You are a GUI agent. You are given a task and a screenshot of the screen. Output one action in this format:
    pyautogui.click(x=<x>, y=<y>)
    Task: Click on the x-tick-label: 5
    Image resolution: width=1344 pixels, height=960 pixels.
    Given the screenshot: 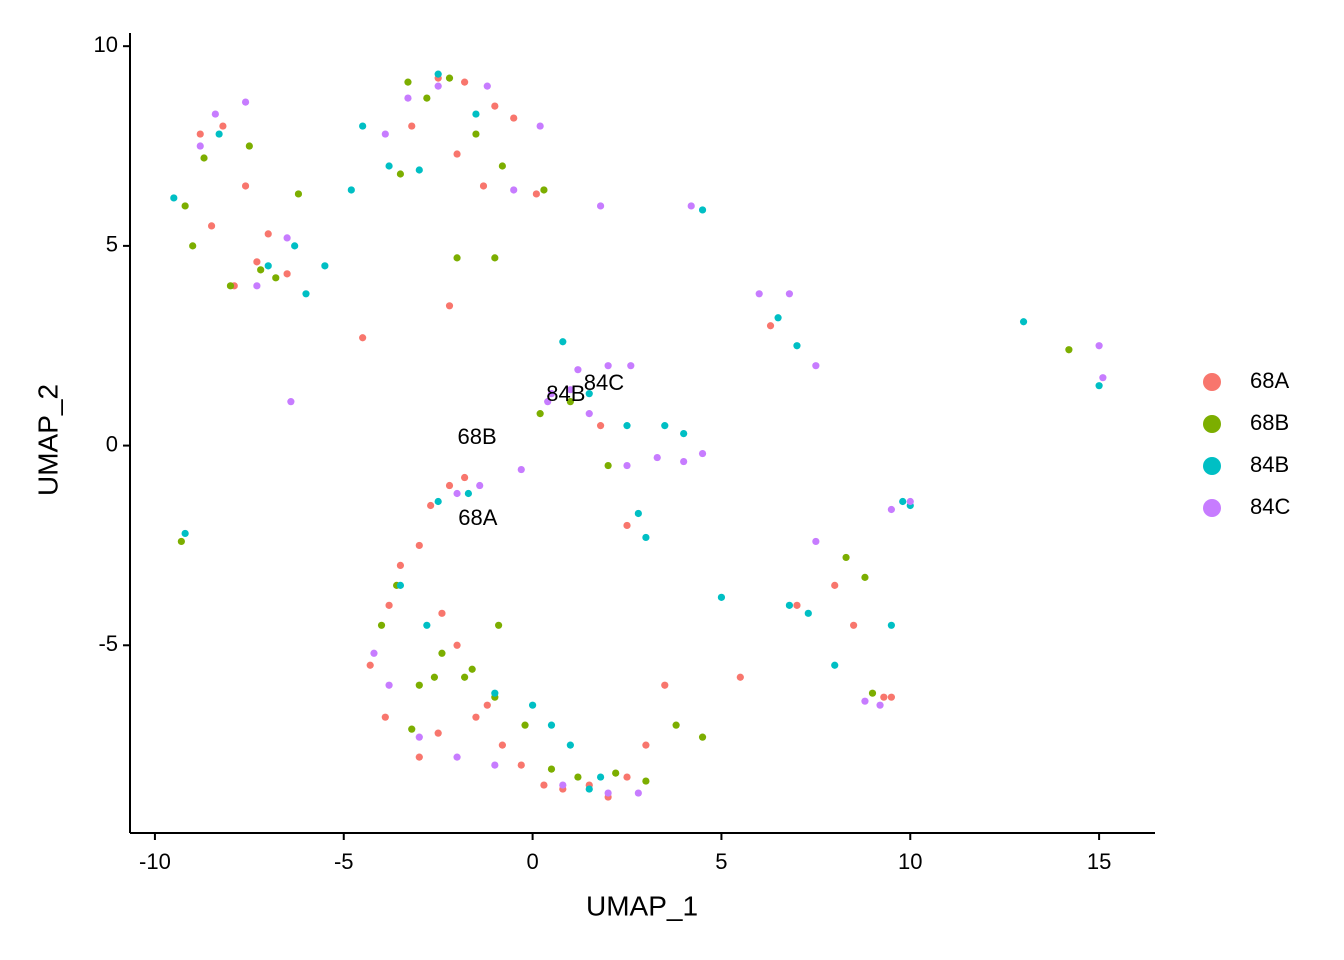 What is the action you would take?
    pyautogui.click(x=721, y=861)
    